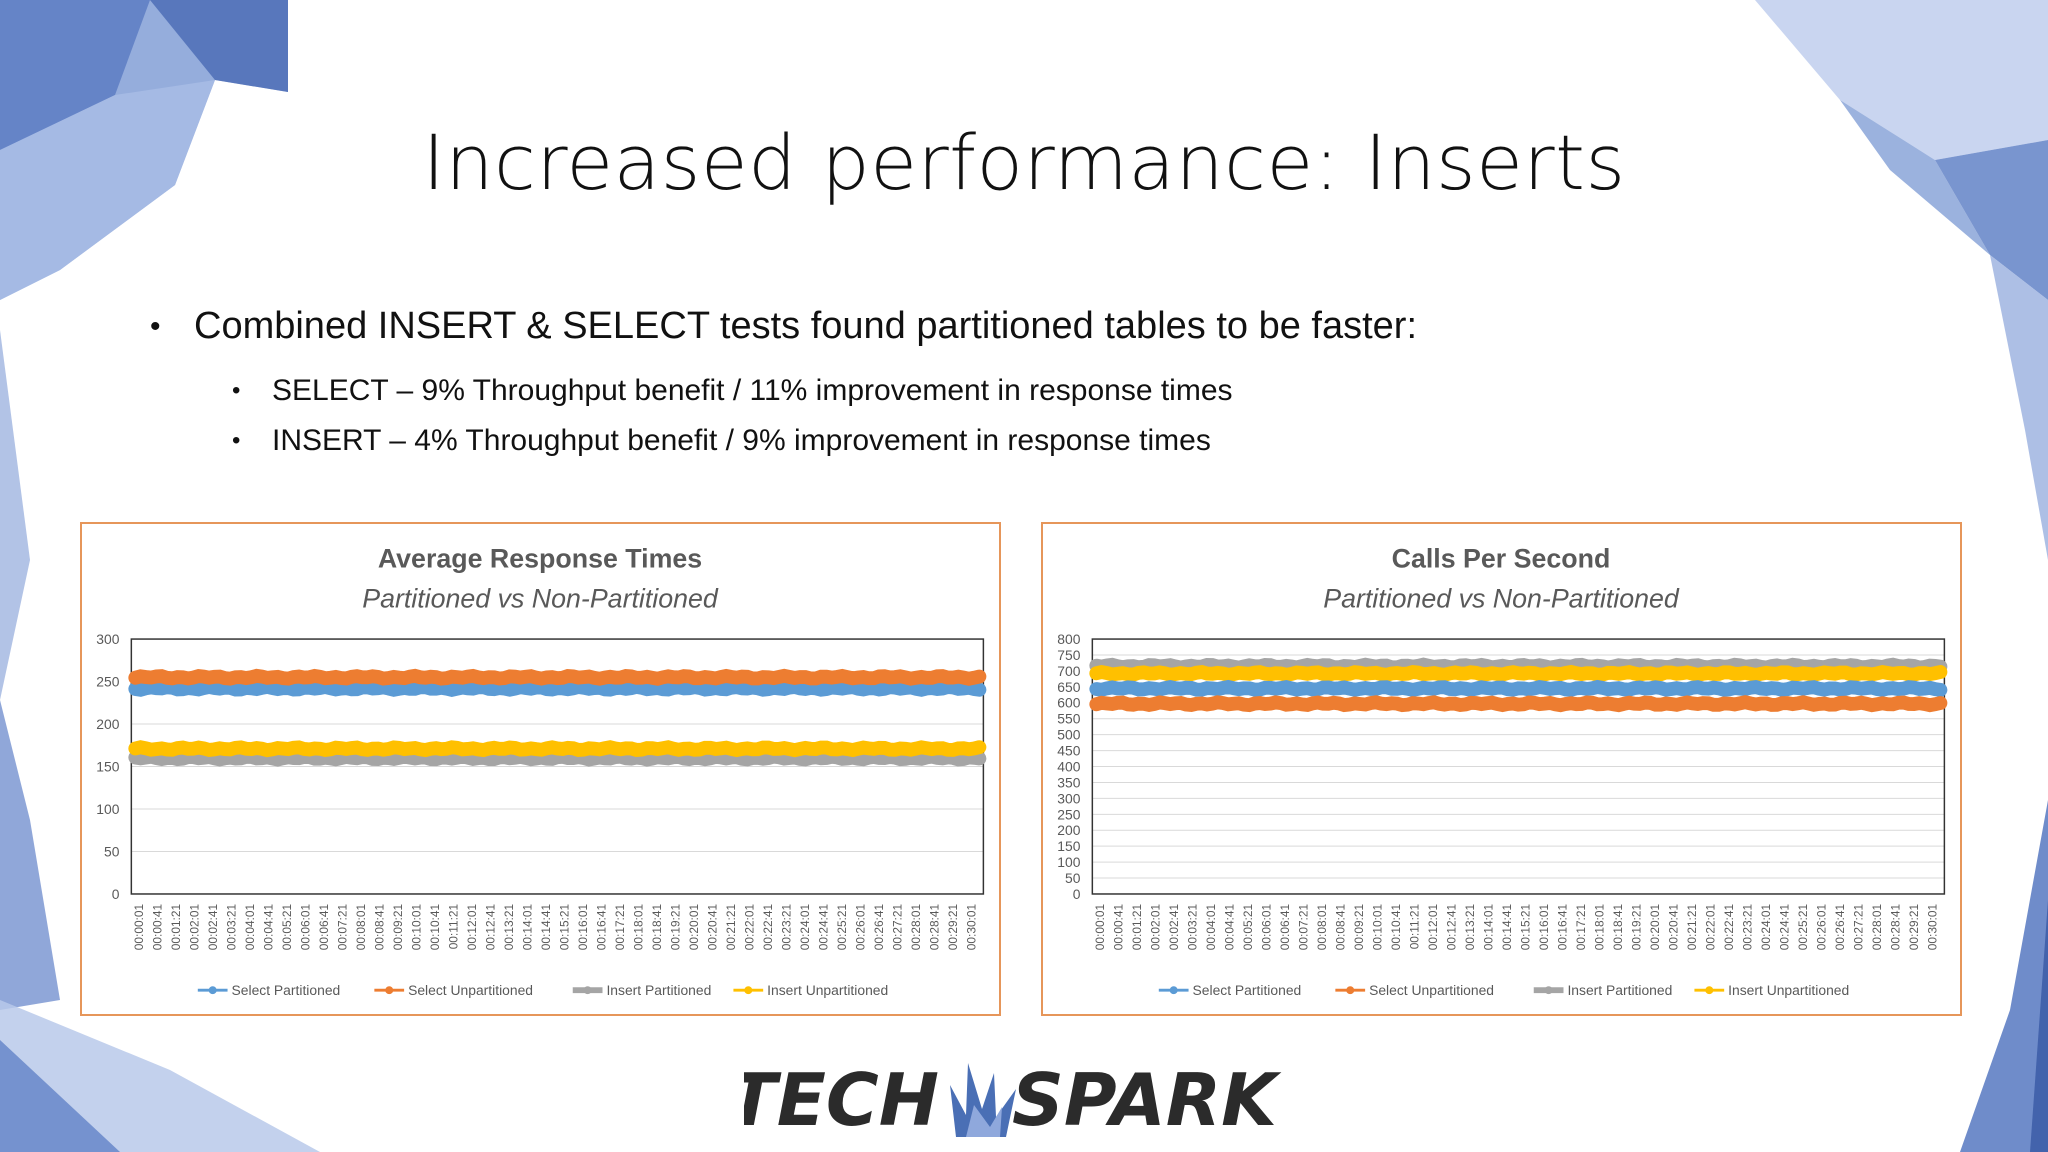  I want to click on y-tick-label: 150, so click(1068, 846).